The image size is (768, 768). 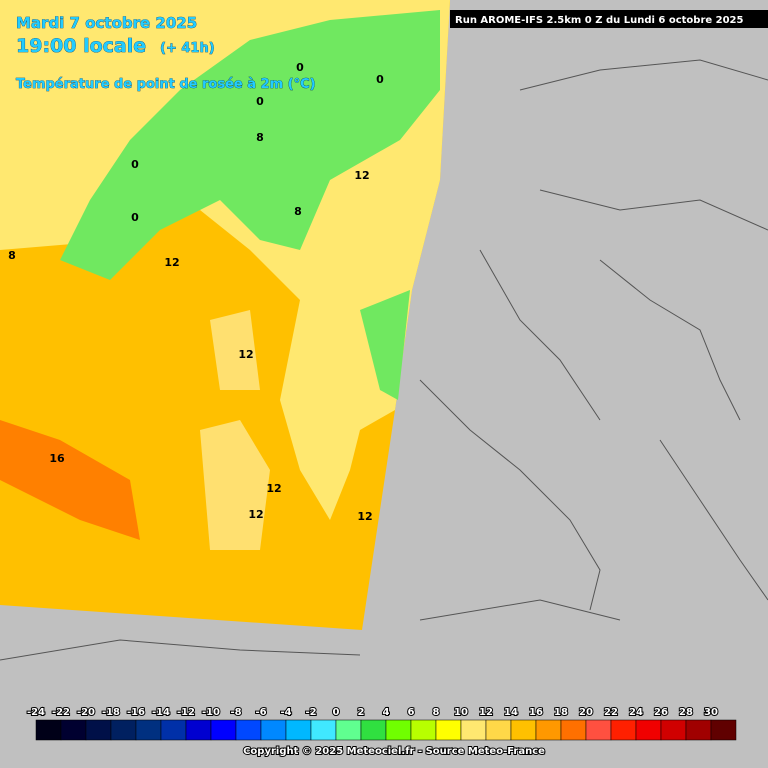 What do you see at coordinates (686, 712) in the screenshot?
I see `legend-tick: 28` at bounding box center [686, 712].